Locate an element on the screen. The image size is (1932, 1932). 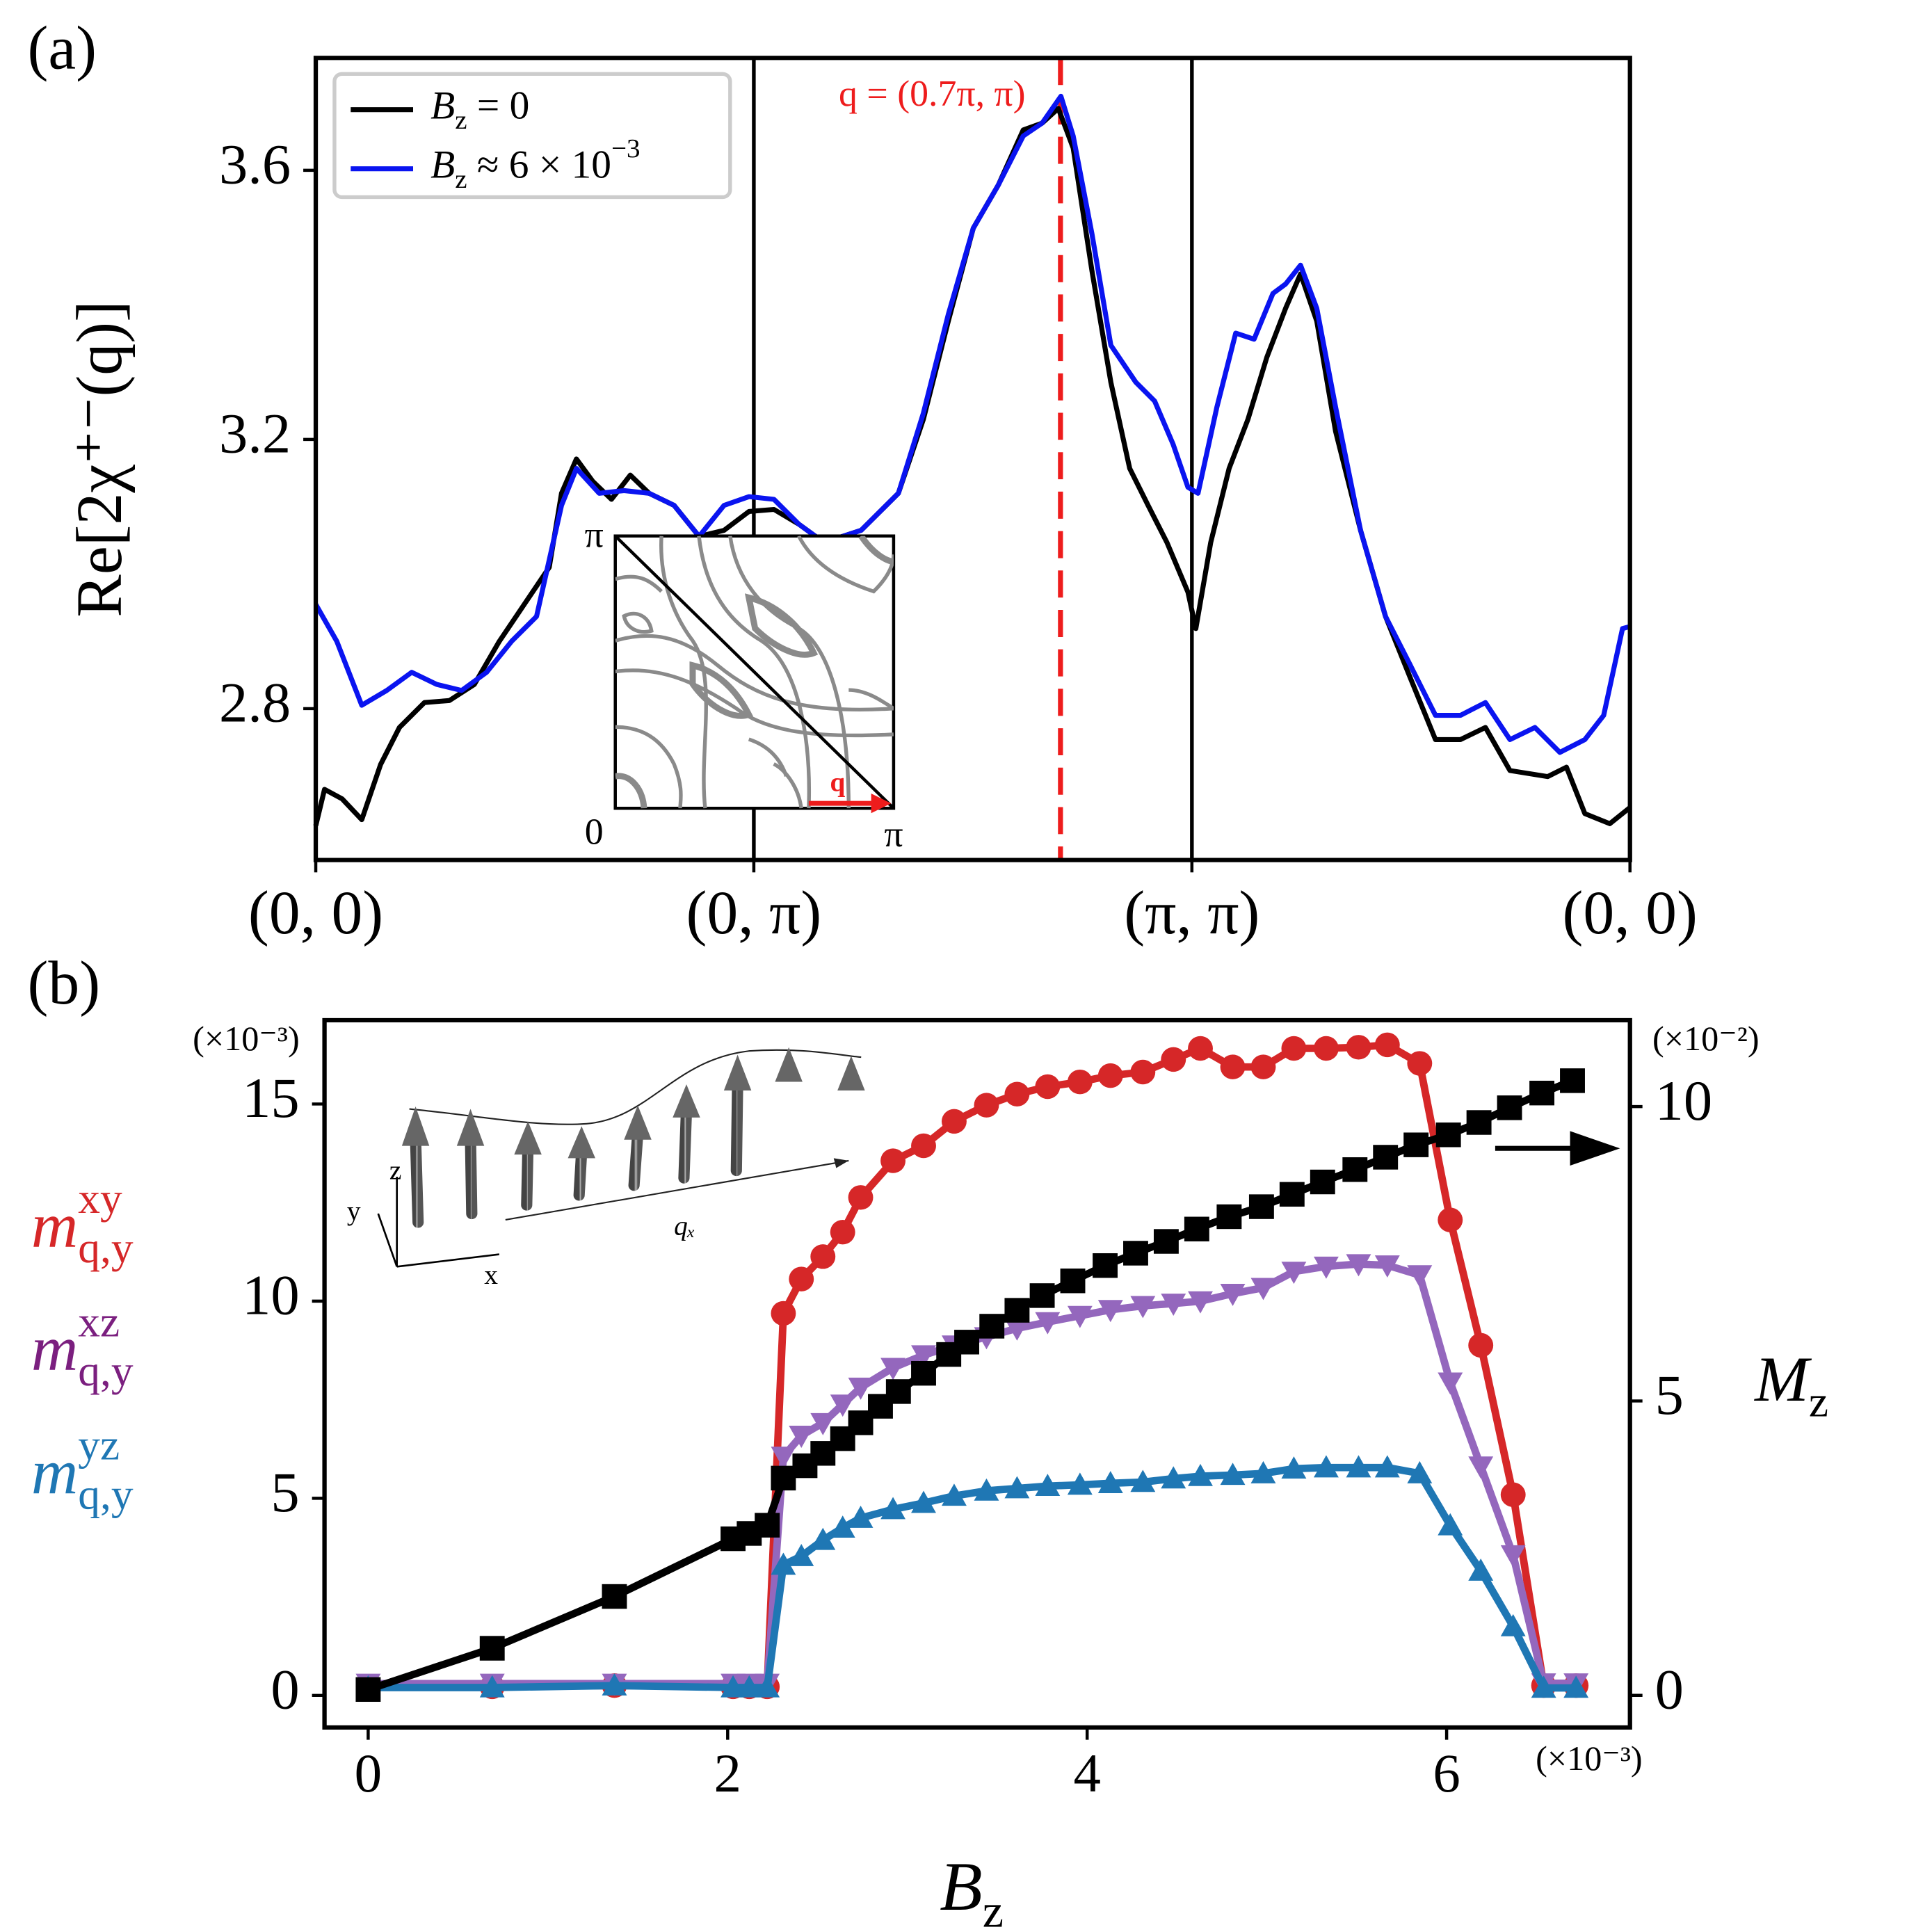
legend-label-part: yz is located at coordinates (99, 1445).